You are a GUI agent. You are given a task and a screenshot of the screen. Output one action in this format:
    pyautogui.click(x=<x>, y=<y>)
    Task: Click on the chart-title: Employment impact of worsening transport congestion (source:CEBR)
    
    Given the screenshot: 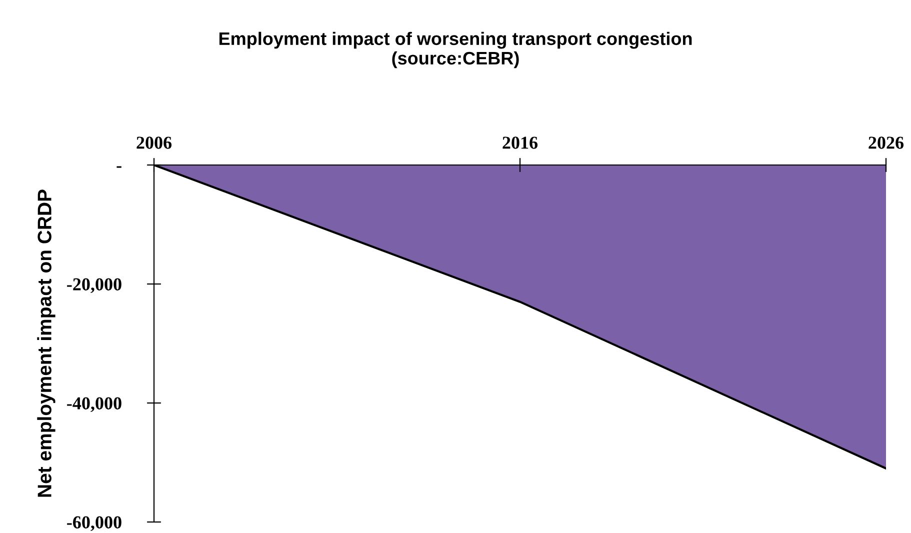 What is the action you would take?
    pyautogui.click(x=455, y=50)
    